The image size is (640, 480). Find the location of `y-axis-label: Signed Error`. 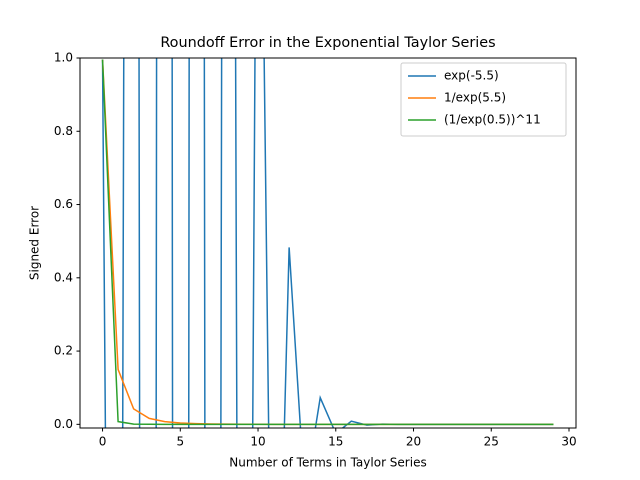

y-axis-label: Signed Error is located at coordinates (35, 243).